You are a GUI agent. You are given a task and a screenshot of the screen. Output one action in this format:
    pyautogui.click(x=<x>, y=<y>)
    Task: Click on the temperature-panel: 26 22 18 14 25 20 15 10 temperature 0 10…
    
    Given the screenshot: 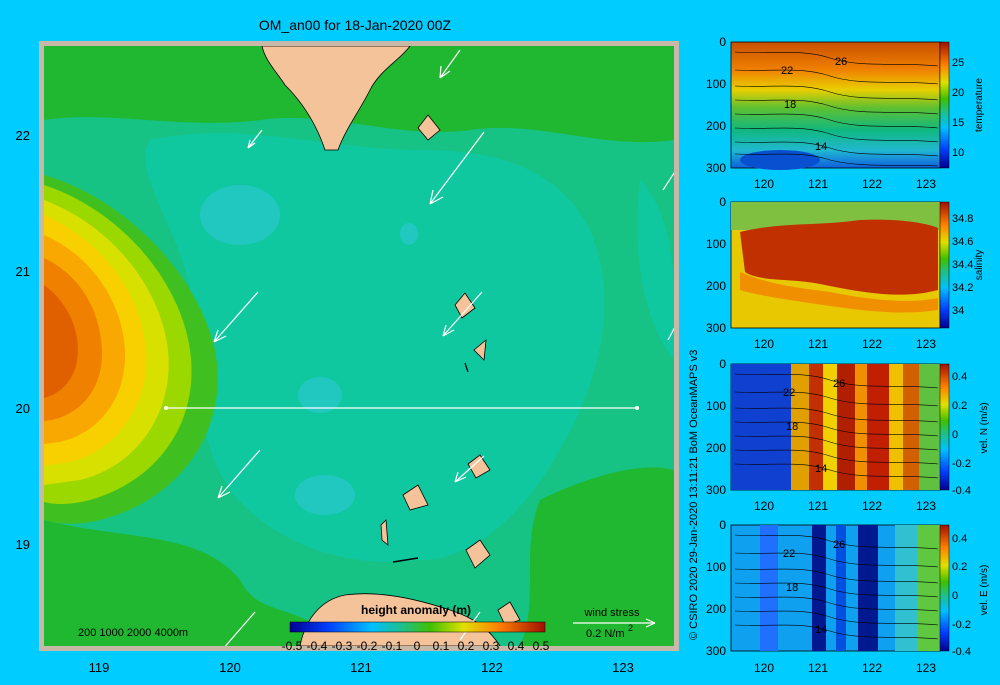 What is the action you would take?
    pyautogui.click(x=845, y=113)
    